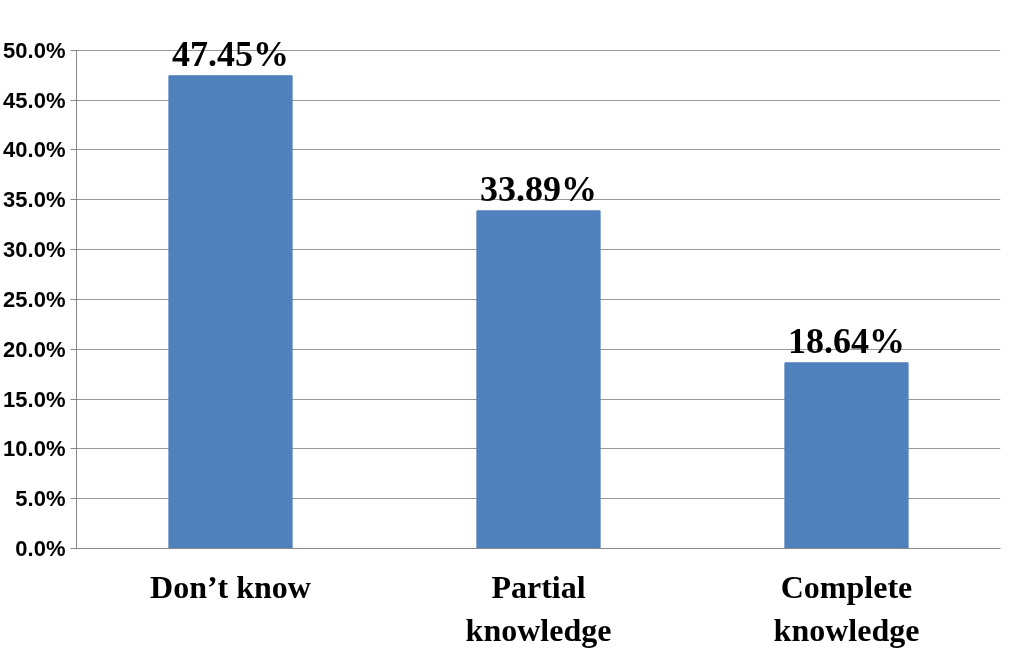 The width and height of the screenshot is (1016, 655). I want to click on y-tick-label: 40.0%, so click(34, 150).